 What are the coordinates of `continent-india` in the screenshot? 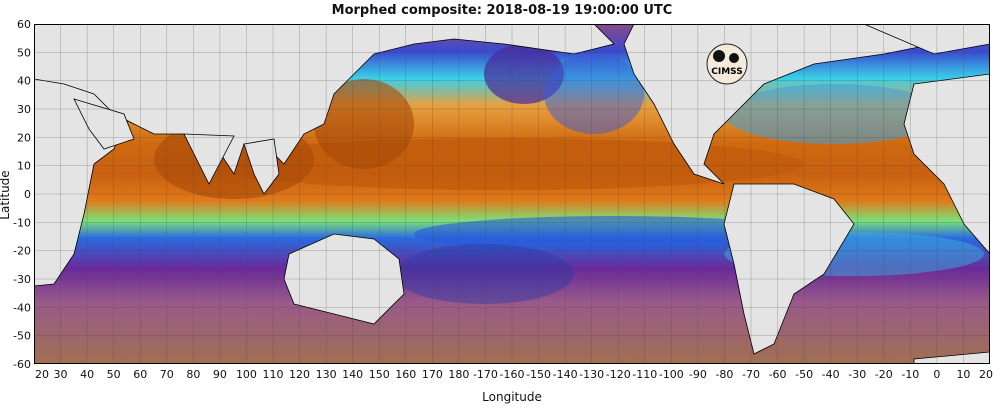 It's located at (209, 159).